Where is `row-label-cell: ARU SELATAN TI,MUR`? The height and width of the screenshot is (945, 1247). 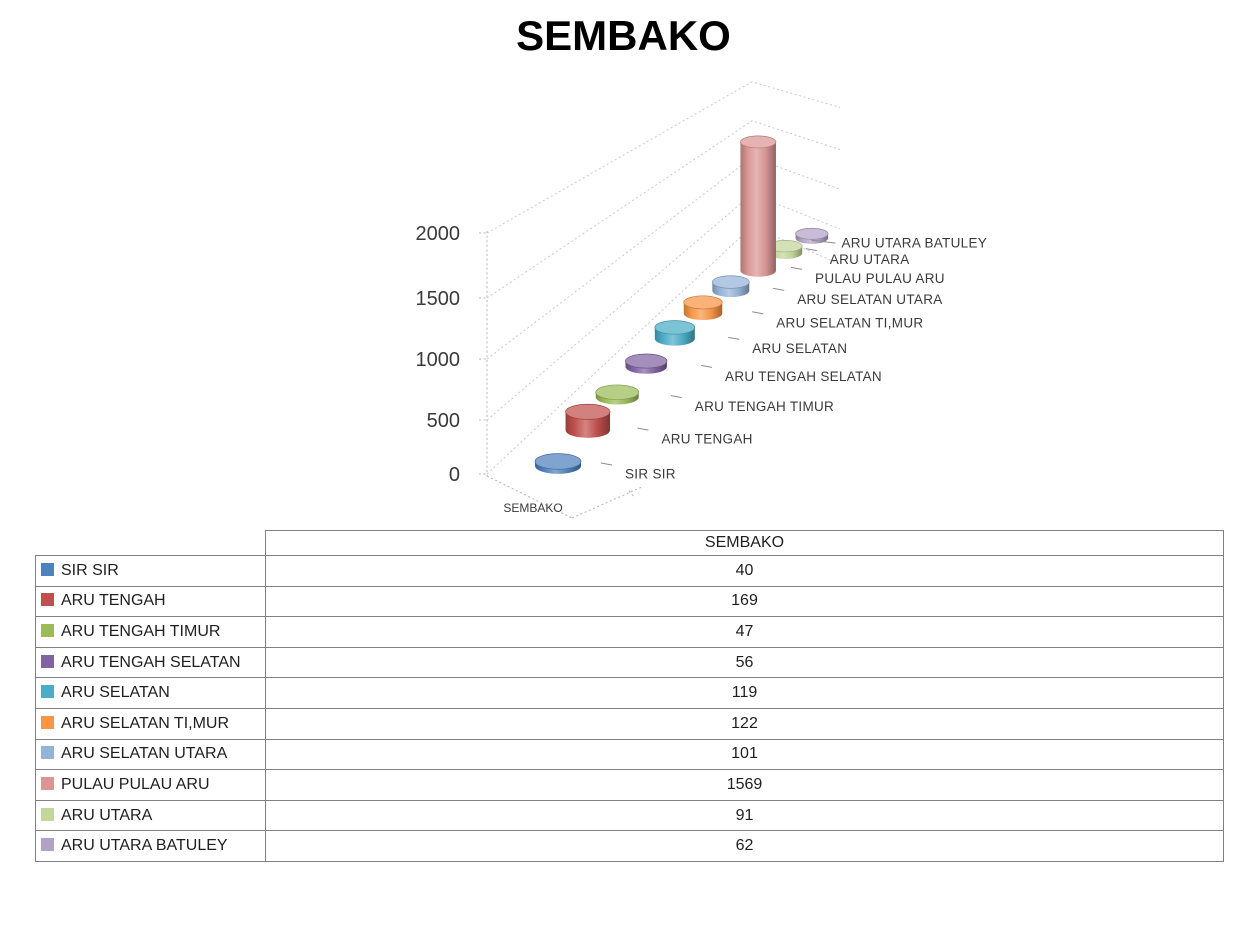 row-label-cell: ARU SELATAN TI,MUR is located at coordinates (150, 723).